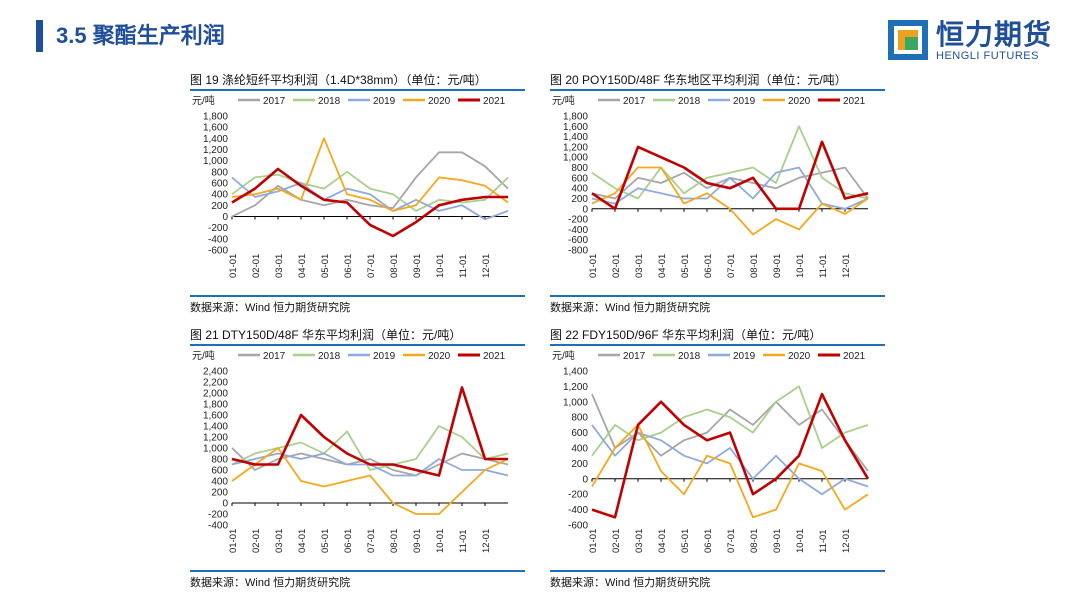 This screenshot has width=1080, height=605. I want to click on y-tick-label: 2,000, so click(215, 394).